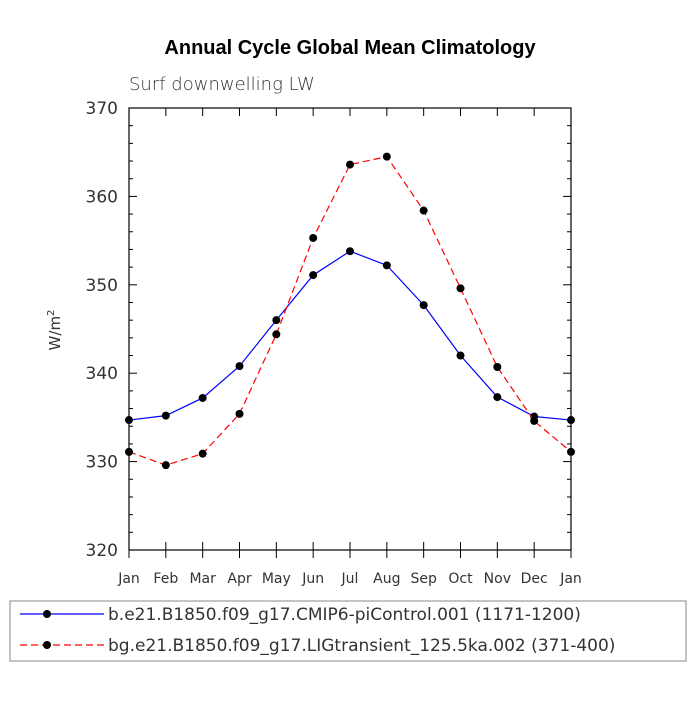 This screenshot has width=700, height=705. What do you see at coordinates (460, 579) in the screenshot?
I see `x-tick-label: Oct` at bounding box center [460, 579].